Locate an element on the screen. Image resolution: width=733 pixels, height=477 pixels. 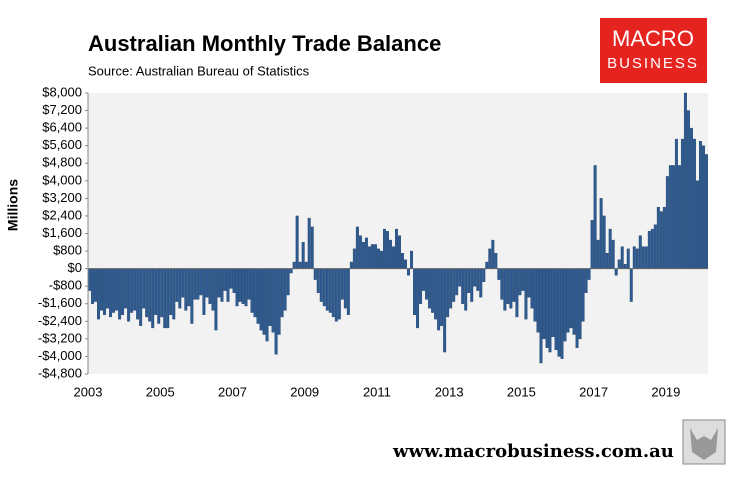
y-tick-label: $6,400 is located at coordinates (62, 127).